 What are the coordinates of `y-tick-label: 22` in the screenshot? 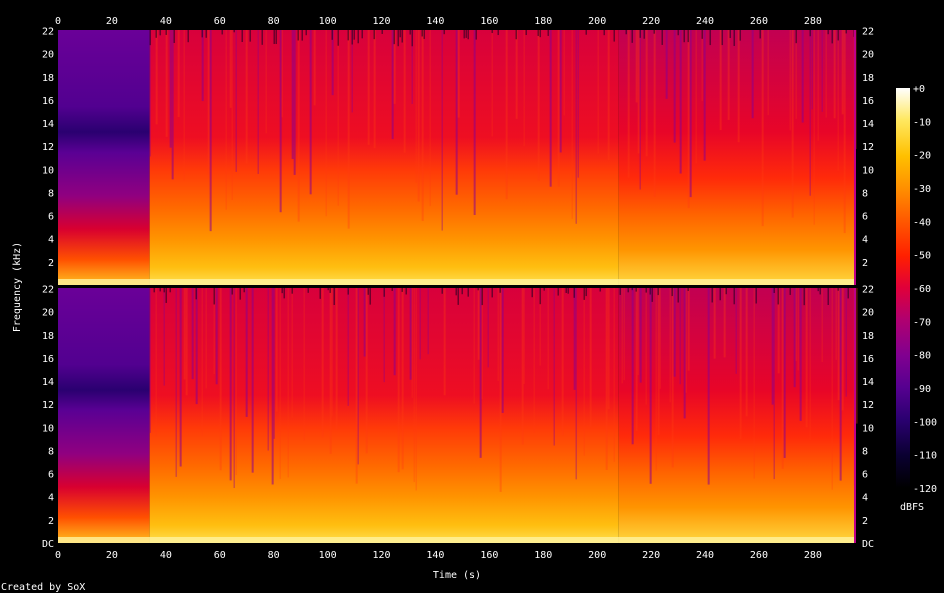 It's located at (868, 290).